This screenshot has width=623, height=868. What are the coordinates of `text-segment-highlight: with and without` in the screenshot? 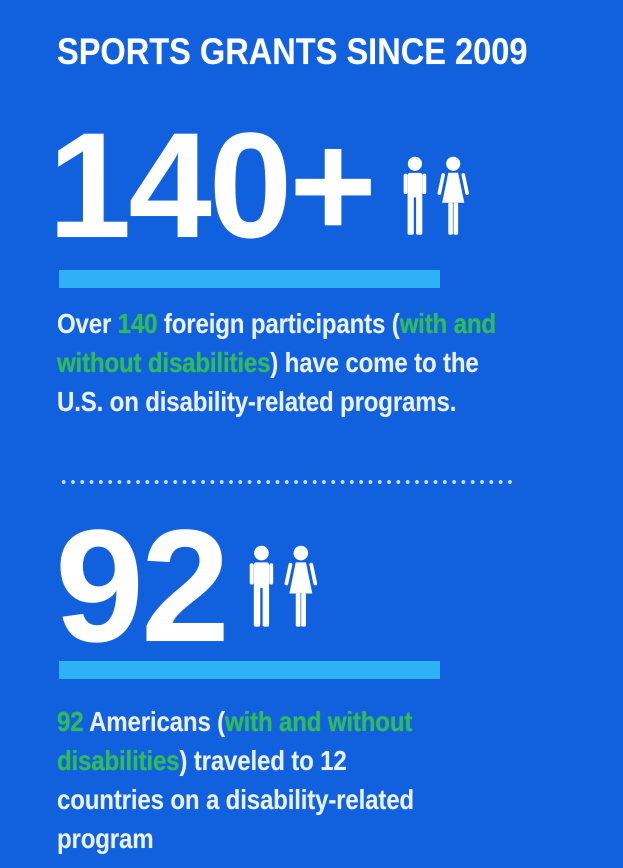 It's located at (319, 721).